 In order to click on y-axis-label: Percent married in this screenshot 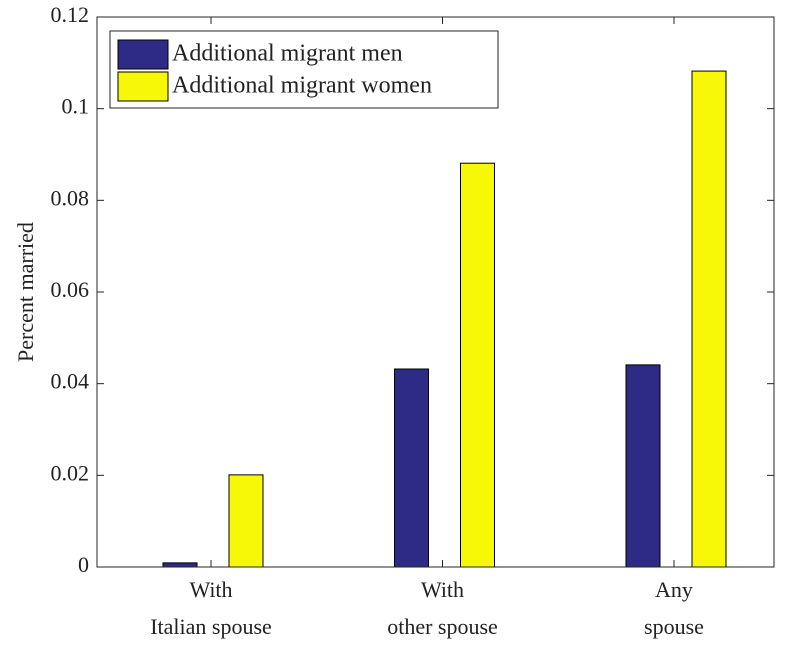, I will do `click(25, 292)`.